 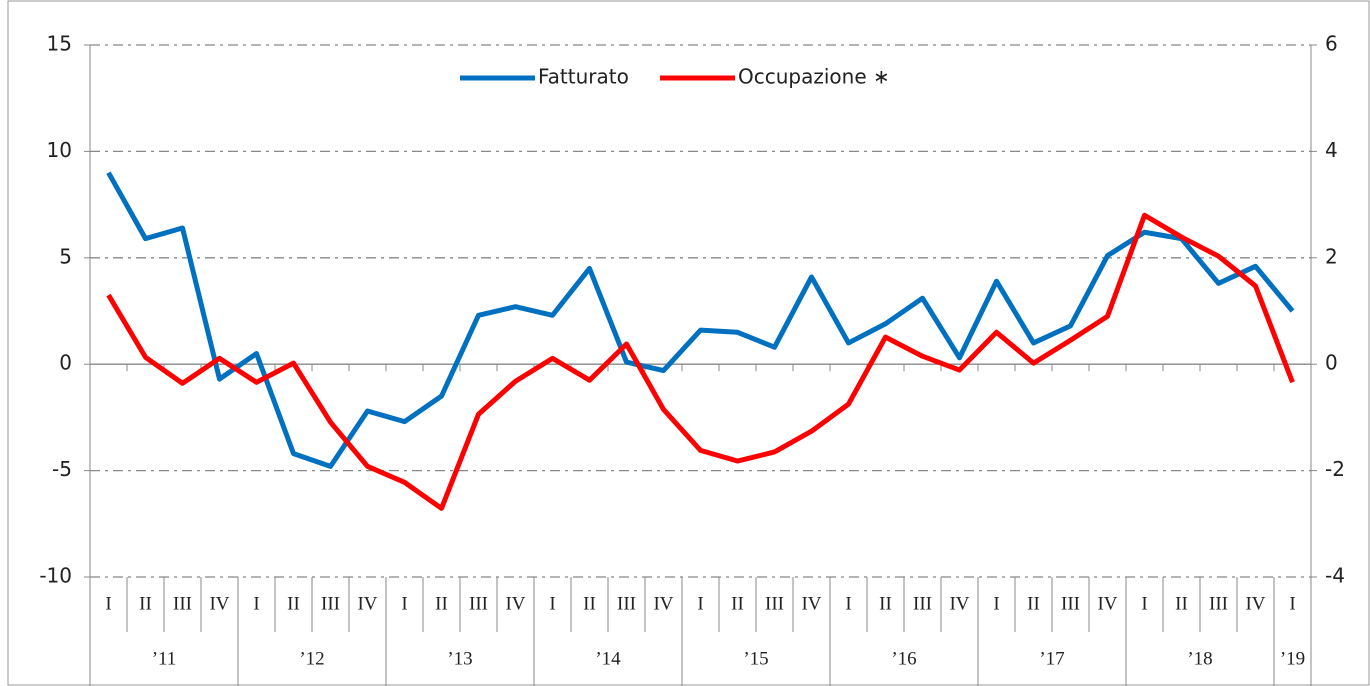 I want to click on x-group-label: ’14, so click(x=608, y=658).